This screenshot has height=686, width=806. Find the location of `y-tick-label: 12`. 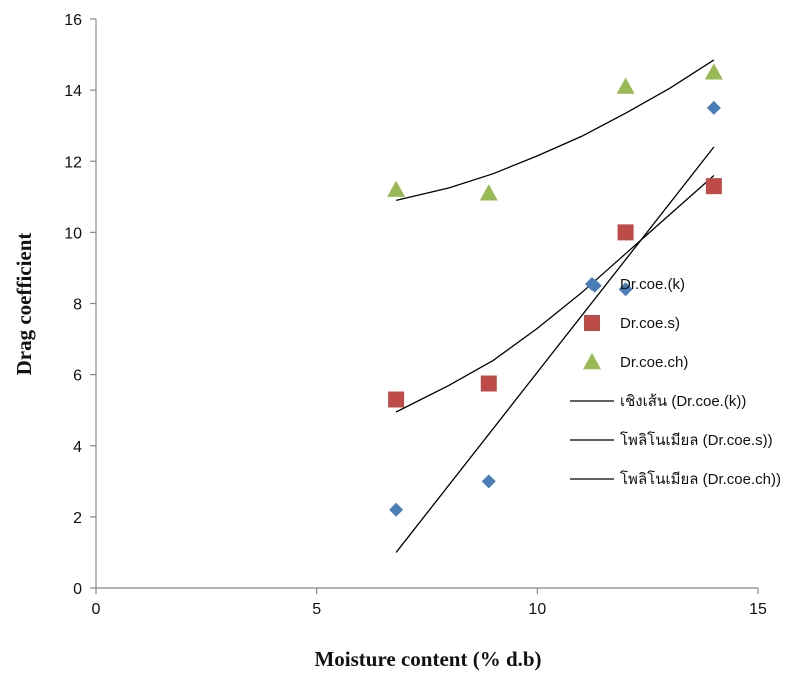

y-tick-label: 12 is located at coordinates (73, 162).